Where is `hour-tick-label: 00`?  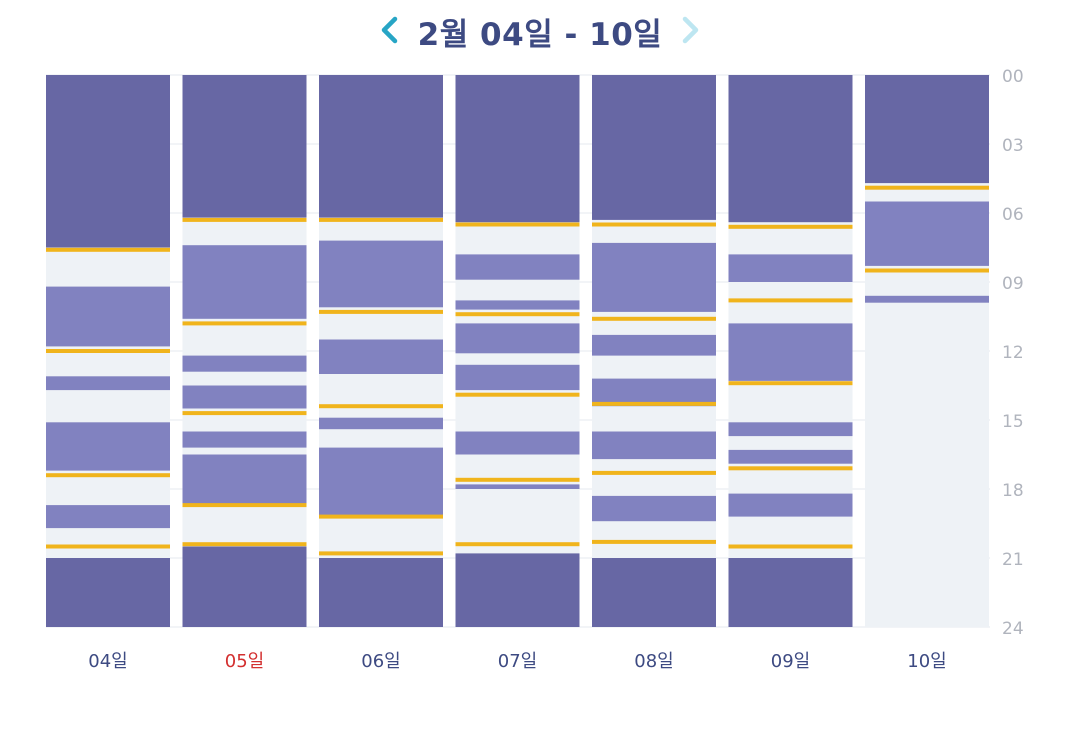 hour-tick-label: 00 is located at coordinates (1013, 77).